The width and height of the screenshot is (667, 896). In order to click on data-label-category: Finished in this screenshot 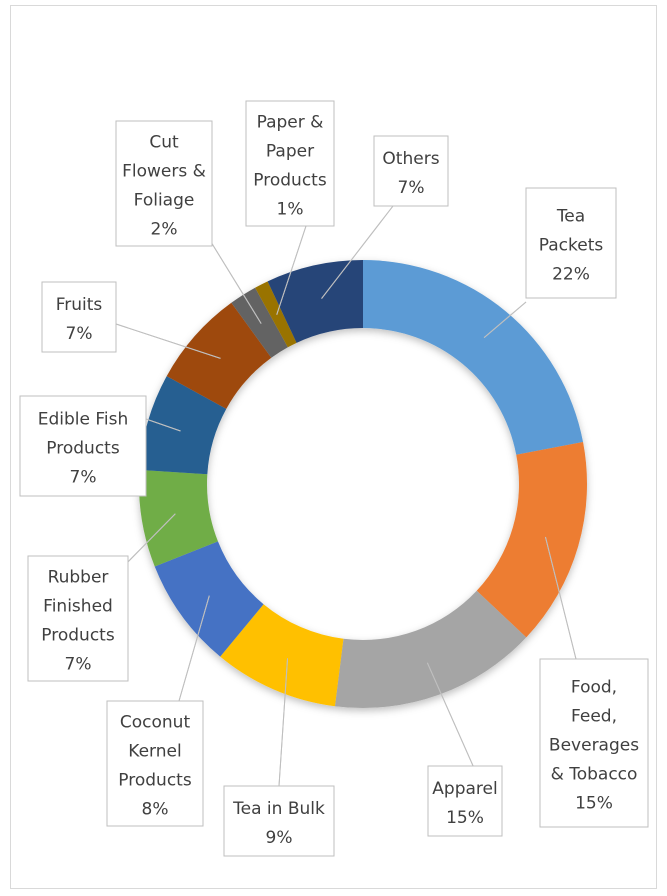, I will do `click(78, 606)`.